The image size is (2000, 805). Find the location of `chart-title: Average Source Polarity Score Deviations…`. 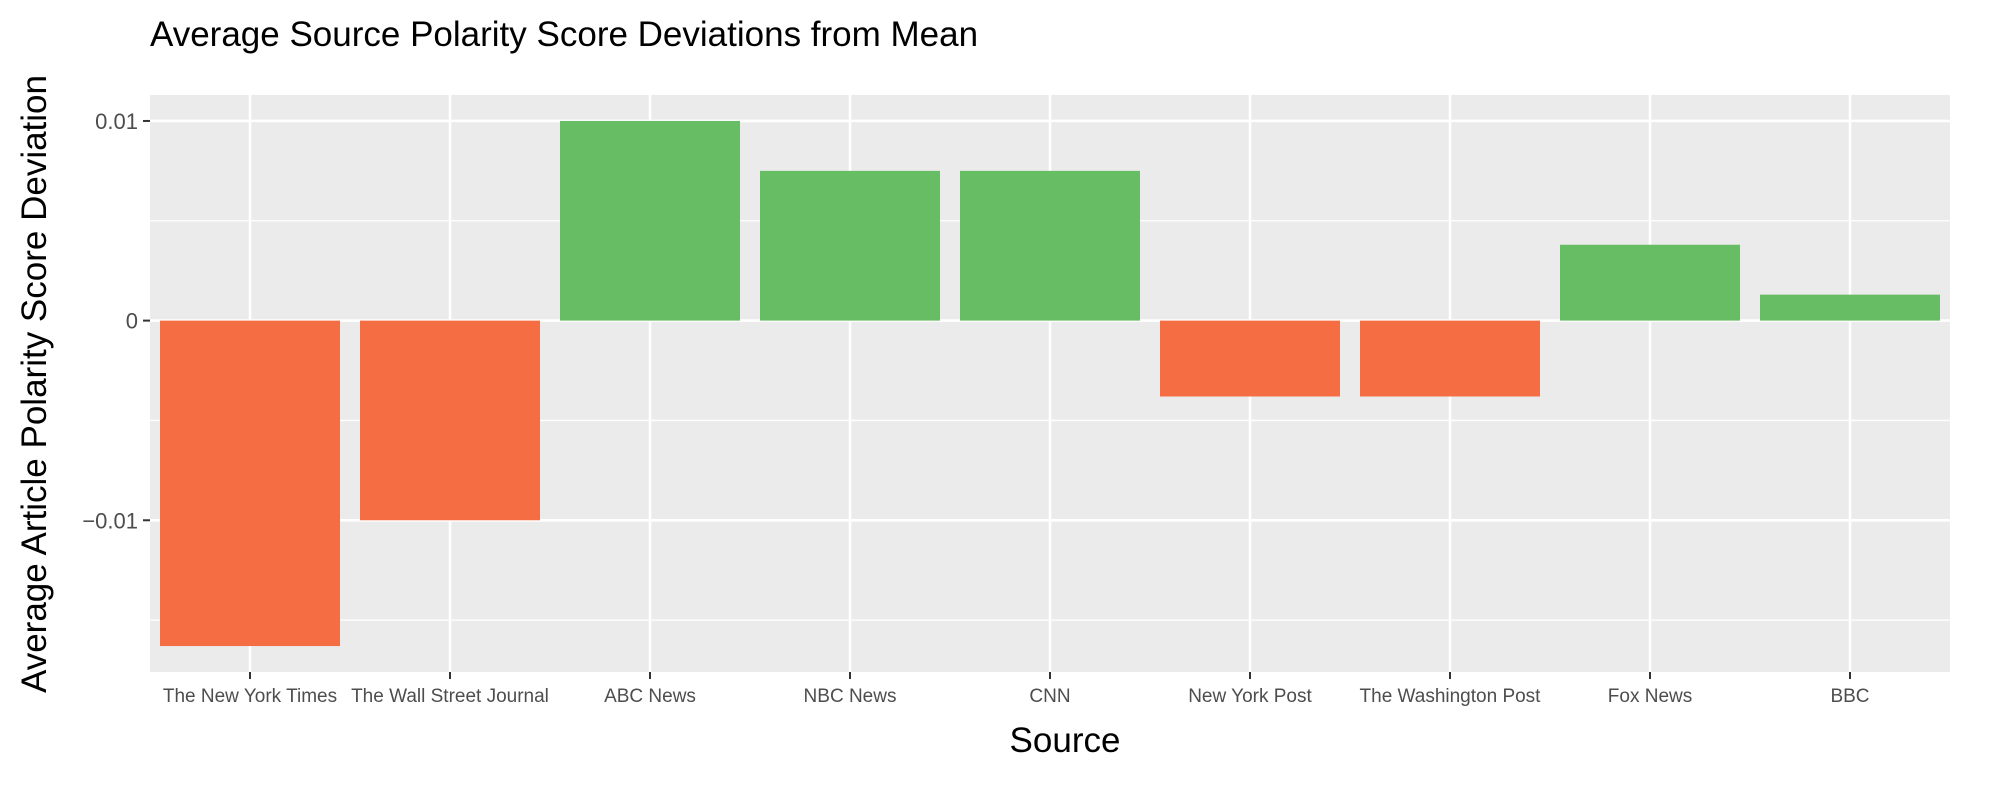

chart-title: Average Source Polarity Score Deviations… is located at coordinates (564, 34).